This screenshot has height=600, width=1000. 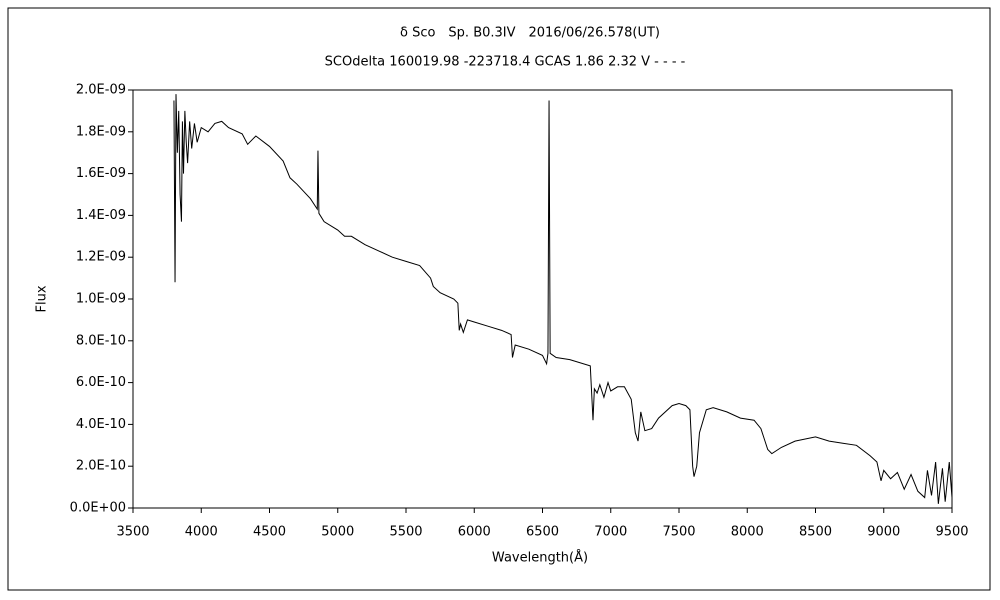 I want to click on x-tick-label: 8000, so click(x=747, y=532).